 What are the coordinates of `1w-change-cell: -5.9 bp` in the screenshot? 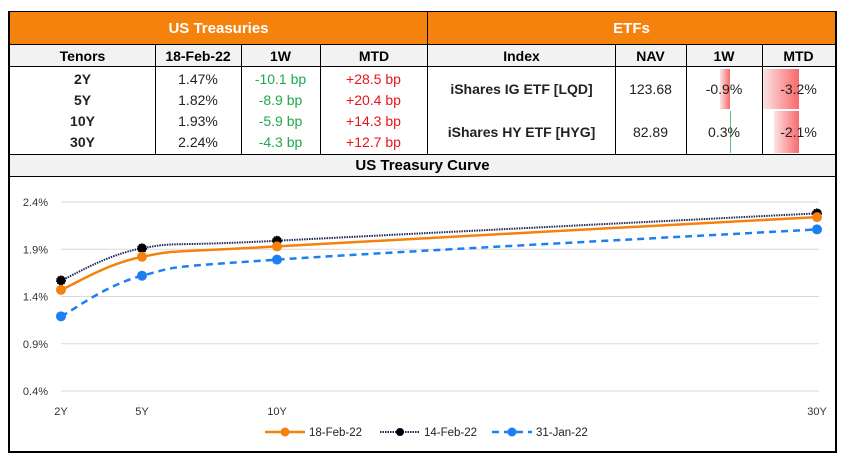 It's located at (280, 120).